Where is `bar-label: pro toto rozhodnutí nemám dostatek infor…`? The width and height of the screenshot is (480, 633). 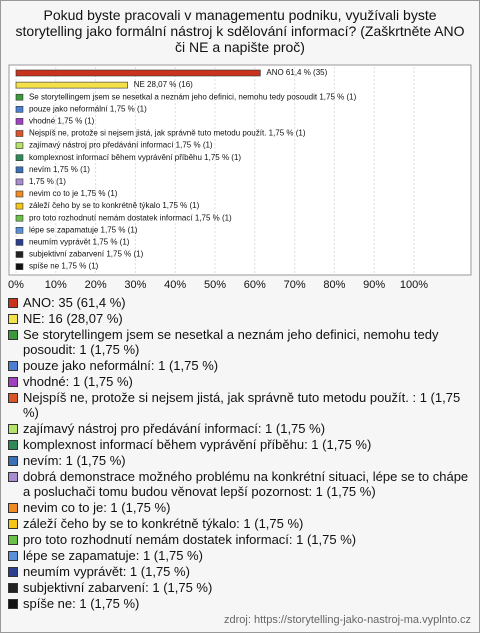
bar-label: pro toto rozhodnutí nemám dostatek infor… is located at coordinates (130, 217).